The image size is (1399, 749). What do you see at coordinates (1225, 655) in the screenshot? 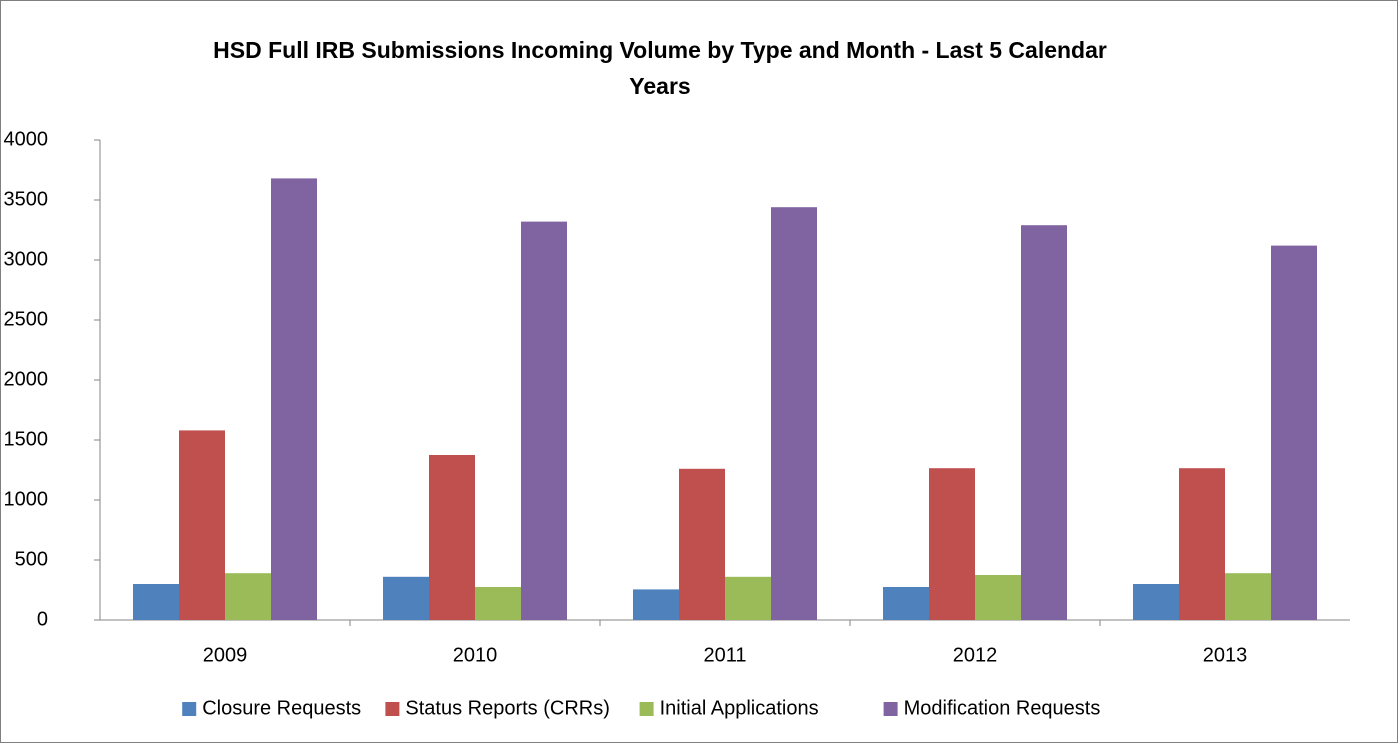
I see `x-tick-label: 2013` at bounding box center [1225, 655].